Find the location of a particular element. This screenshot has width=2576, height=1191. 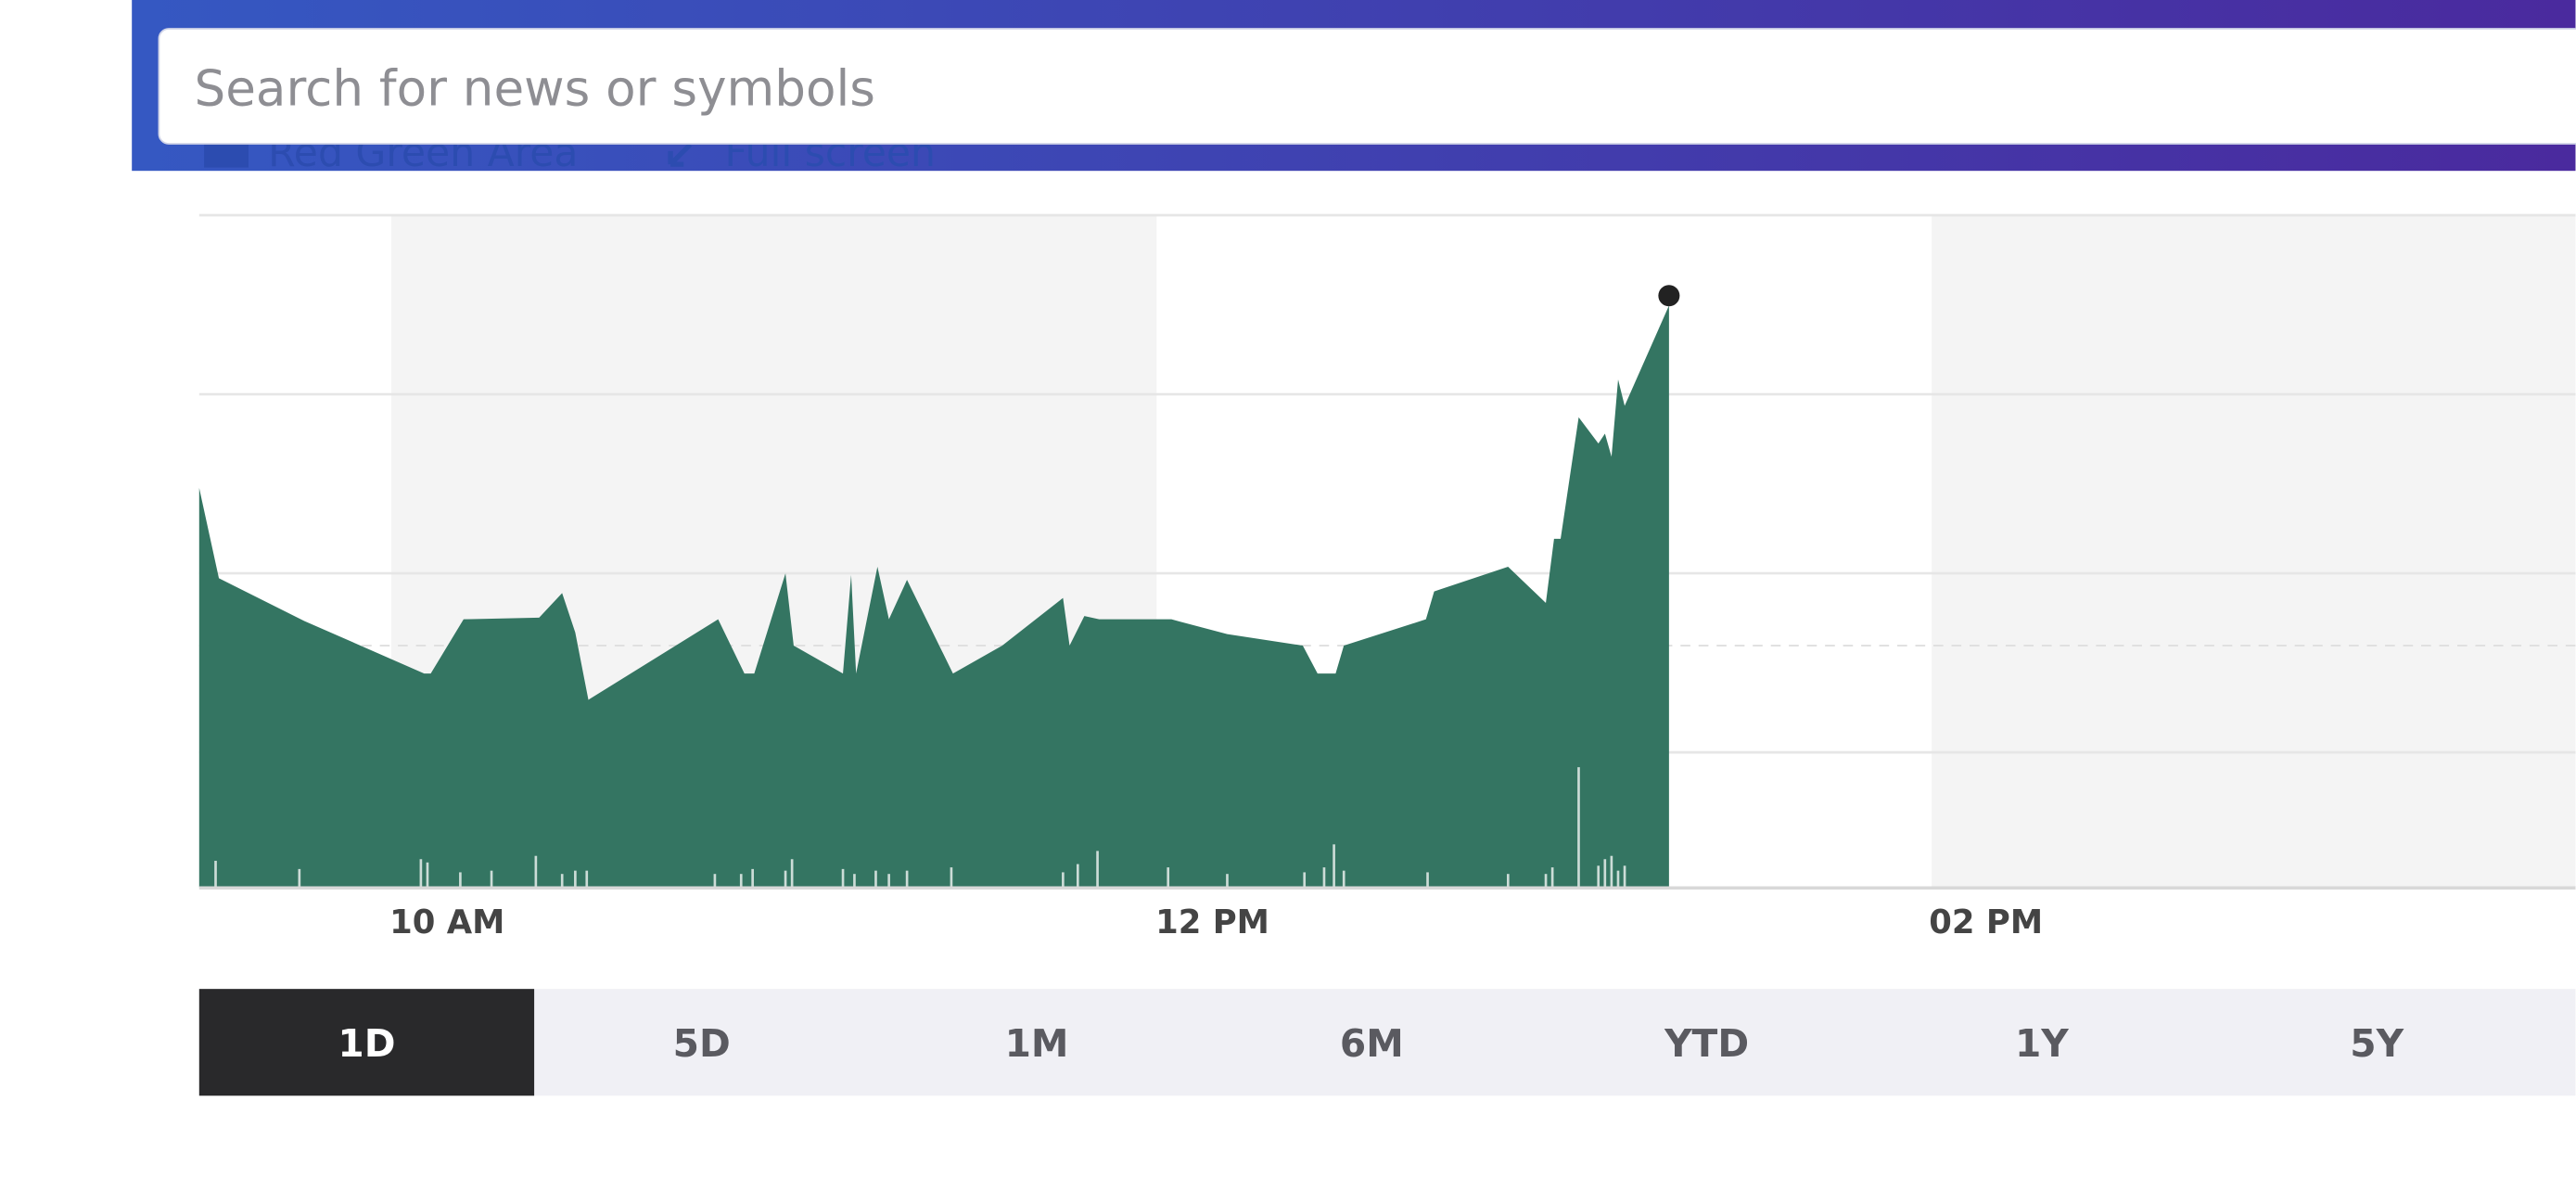

time-axis: 10 AM 12 PM 02 PM is located at coordinates (1216, 922).